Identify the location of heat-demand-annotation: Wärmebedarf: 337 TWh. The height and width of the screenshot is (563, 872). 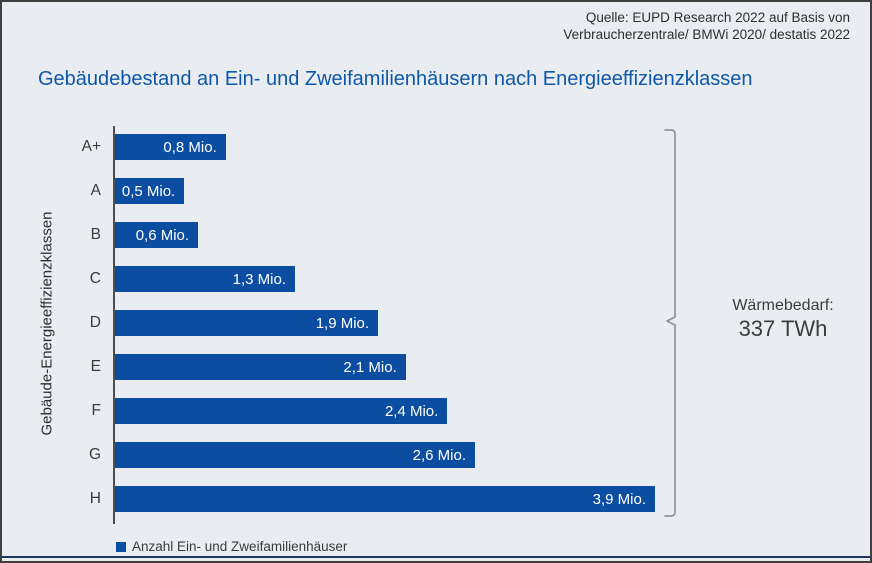
(783, 319).